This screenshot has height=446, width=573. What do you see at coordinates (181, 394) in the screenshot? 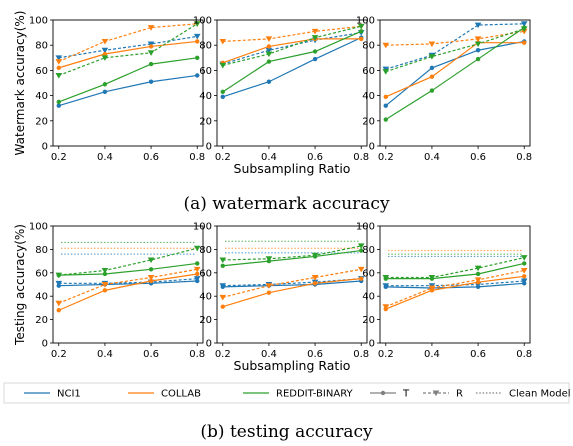
I see `legend-label: COLLAB` at bounding box center [181, 394].